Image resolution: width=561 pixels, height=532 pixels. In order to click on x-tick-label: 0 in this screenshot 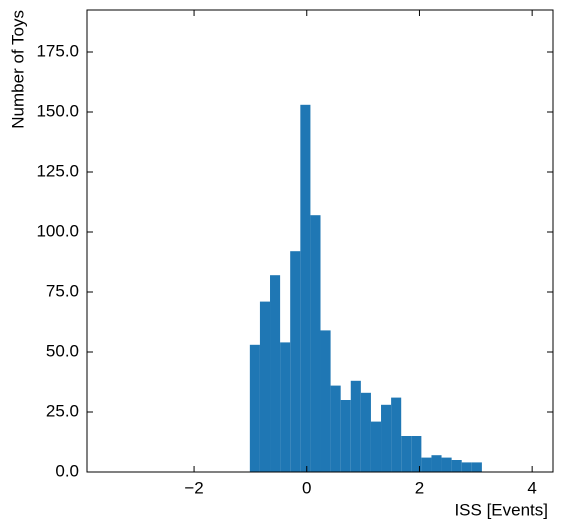, I will do `click(306, 487)`.